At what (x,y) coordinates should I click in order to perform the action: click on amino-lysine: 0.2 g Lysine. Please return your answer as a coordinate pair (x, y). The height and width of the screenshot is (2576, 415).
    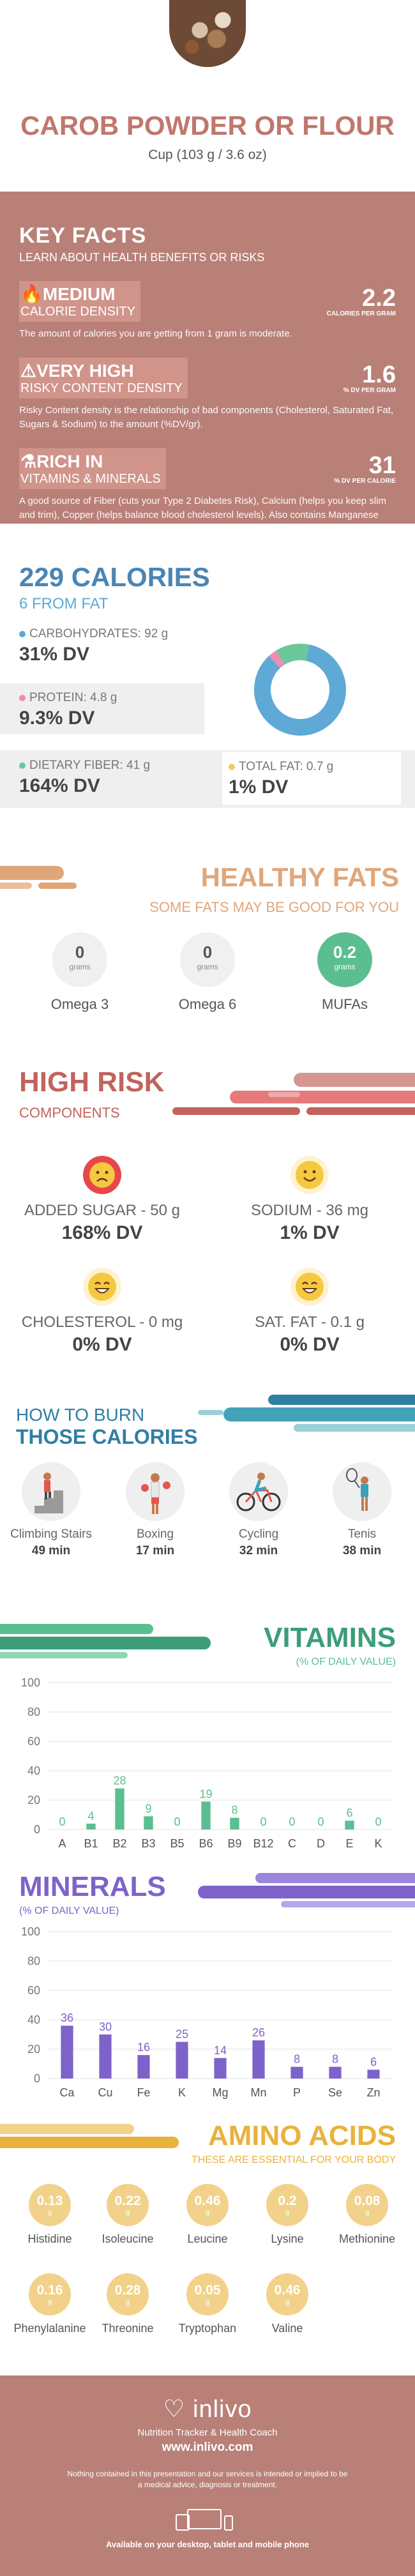
    Looking at the image, I should click on (287, 2215).